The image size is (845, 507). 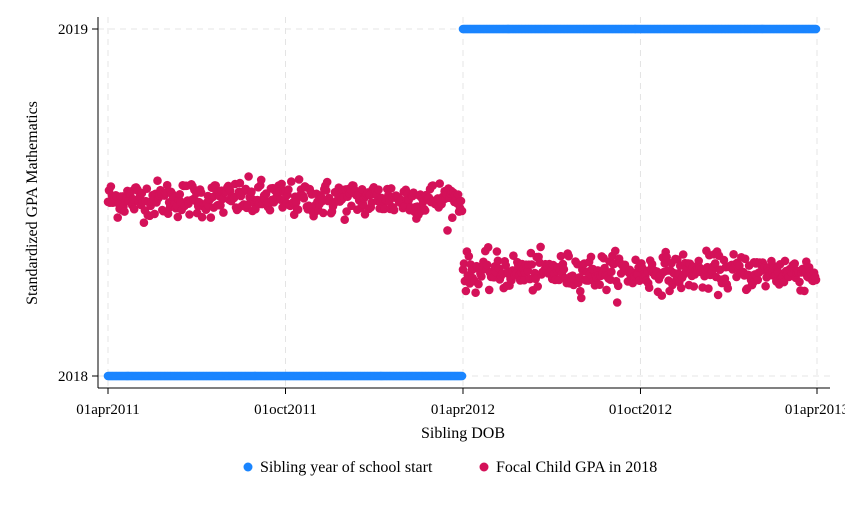 I want to click on x-tick-label: 01apr2011, so click(x=108, y=410).